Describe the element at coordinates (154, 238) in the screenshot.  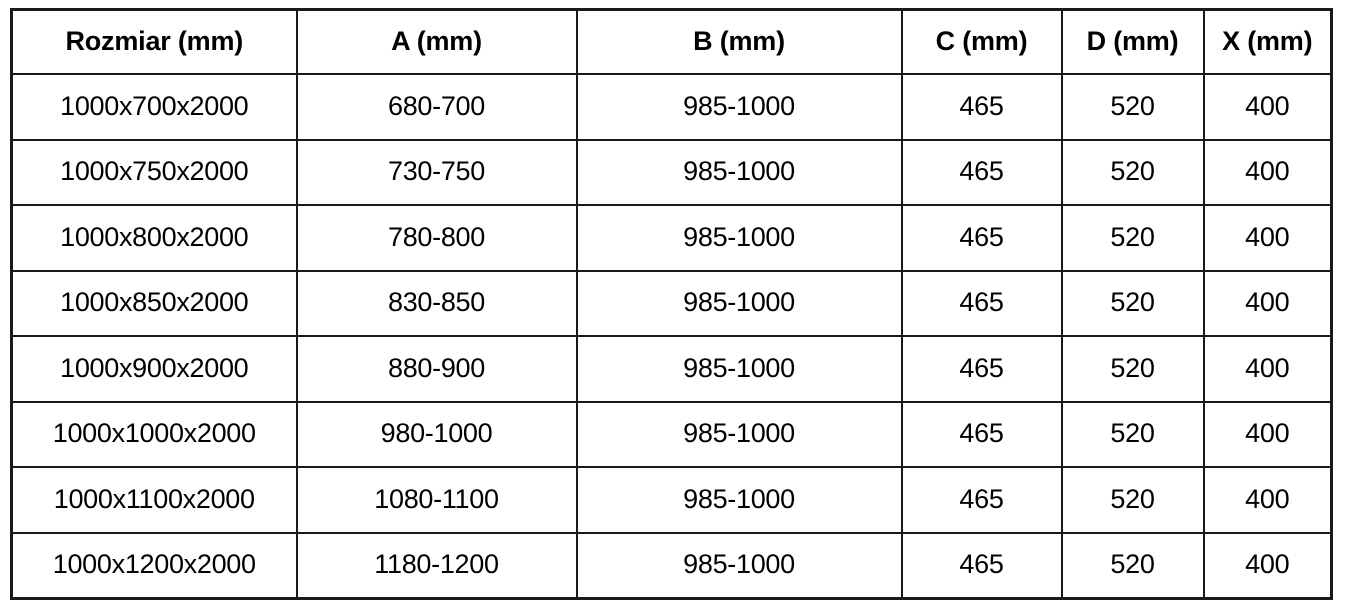
I see `cell-size: 1000x800x2000` at that location.